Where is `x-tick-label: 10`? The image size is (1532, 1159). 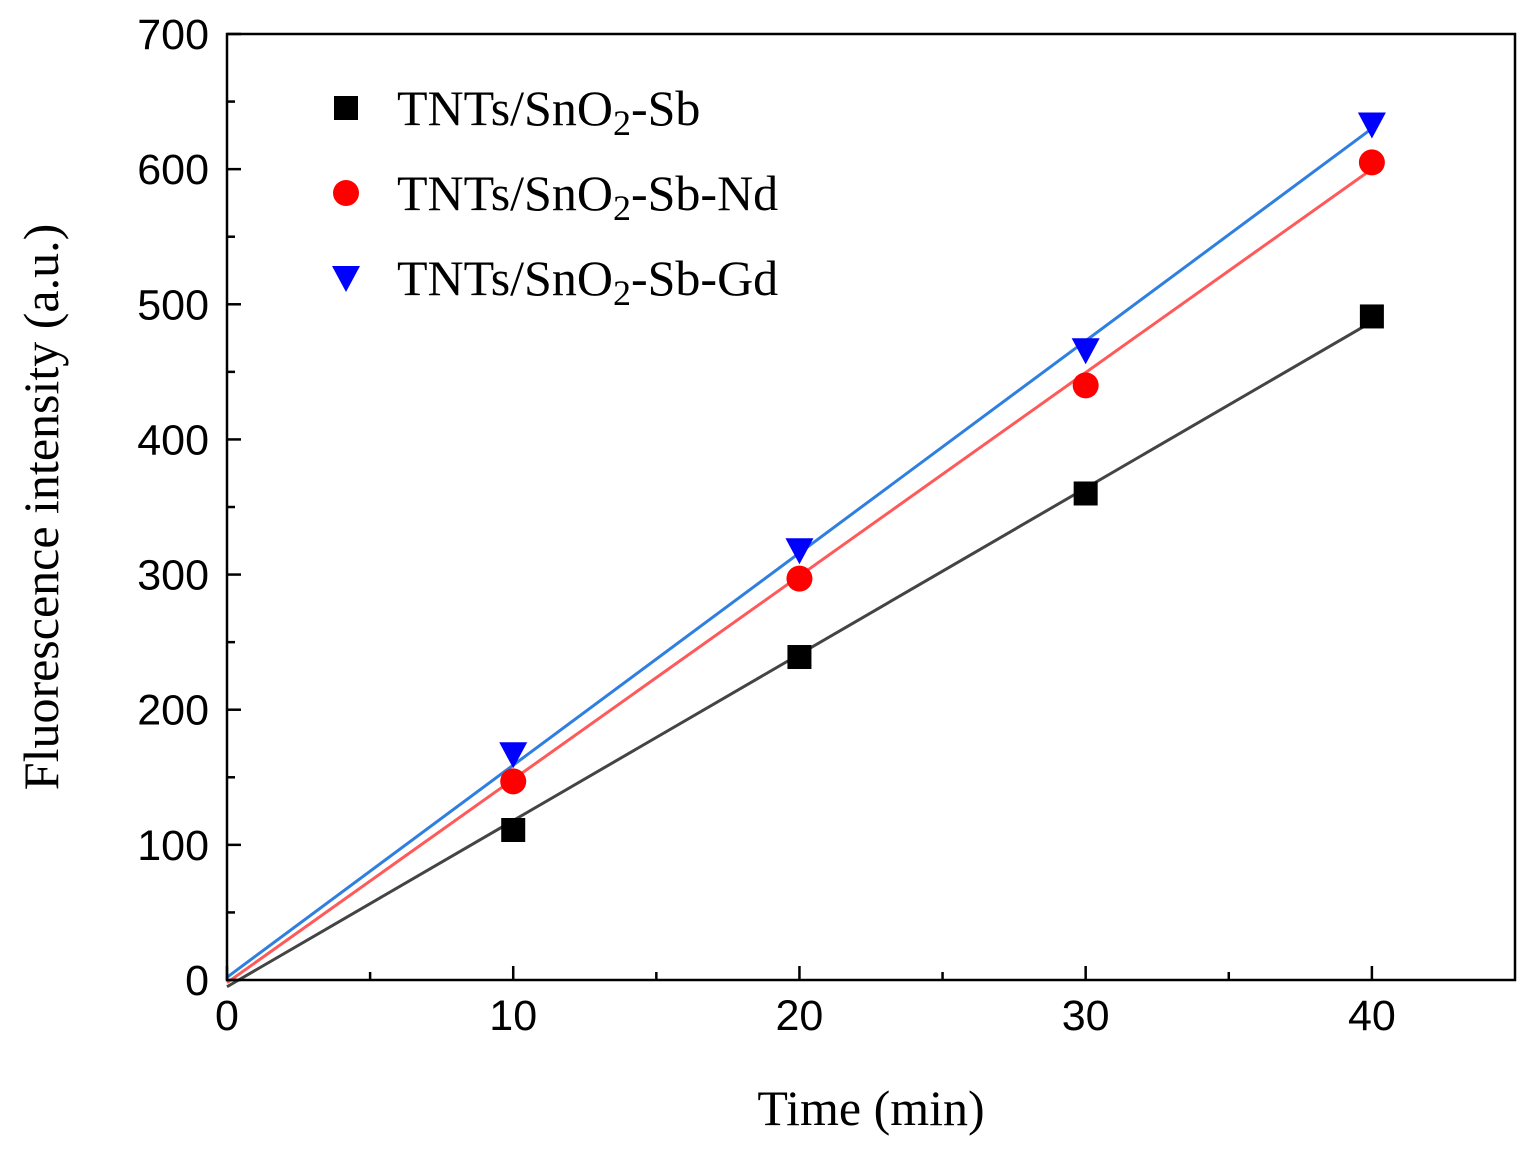
x-tick-label: 10 is located at coordinates (513, 1016).